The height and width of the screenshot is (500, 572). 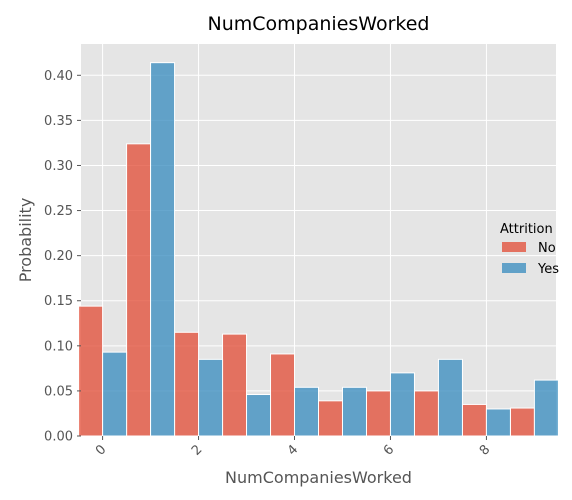 What do you see at coordinates (101, 450) in the screenshot?
I see `x-tick-label: 0` at bounding box center [101, 450].